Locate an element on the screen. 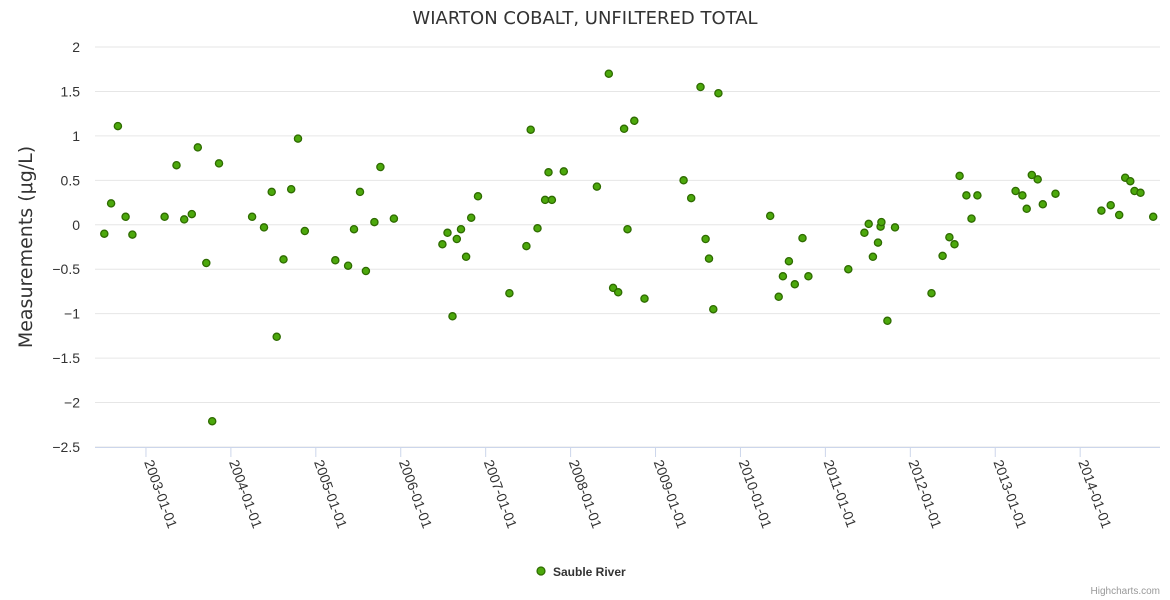 This screenshot has height=600, width=1170. legend: Sauble River is located at coordinates (581, 572).